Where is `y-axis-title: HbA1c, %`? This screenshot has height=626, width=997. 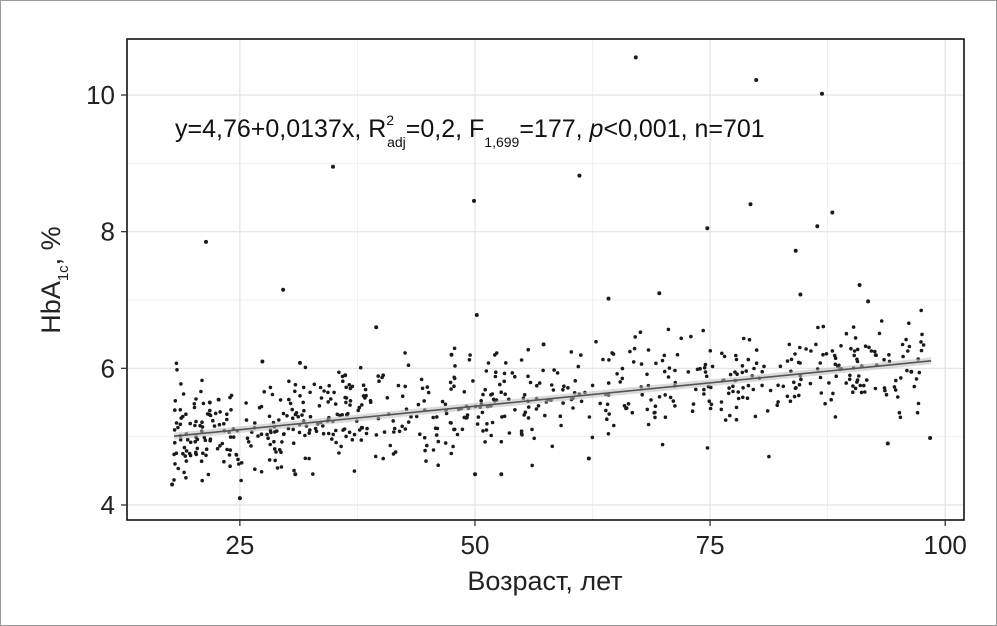 y-axis-title: HbA1c, % is located at coordinates (54, 279).